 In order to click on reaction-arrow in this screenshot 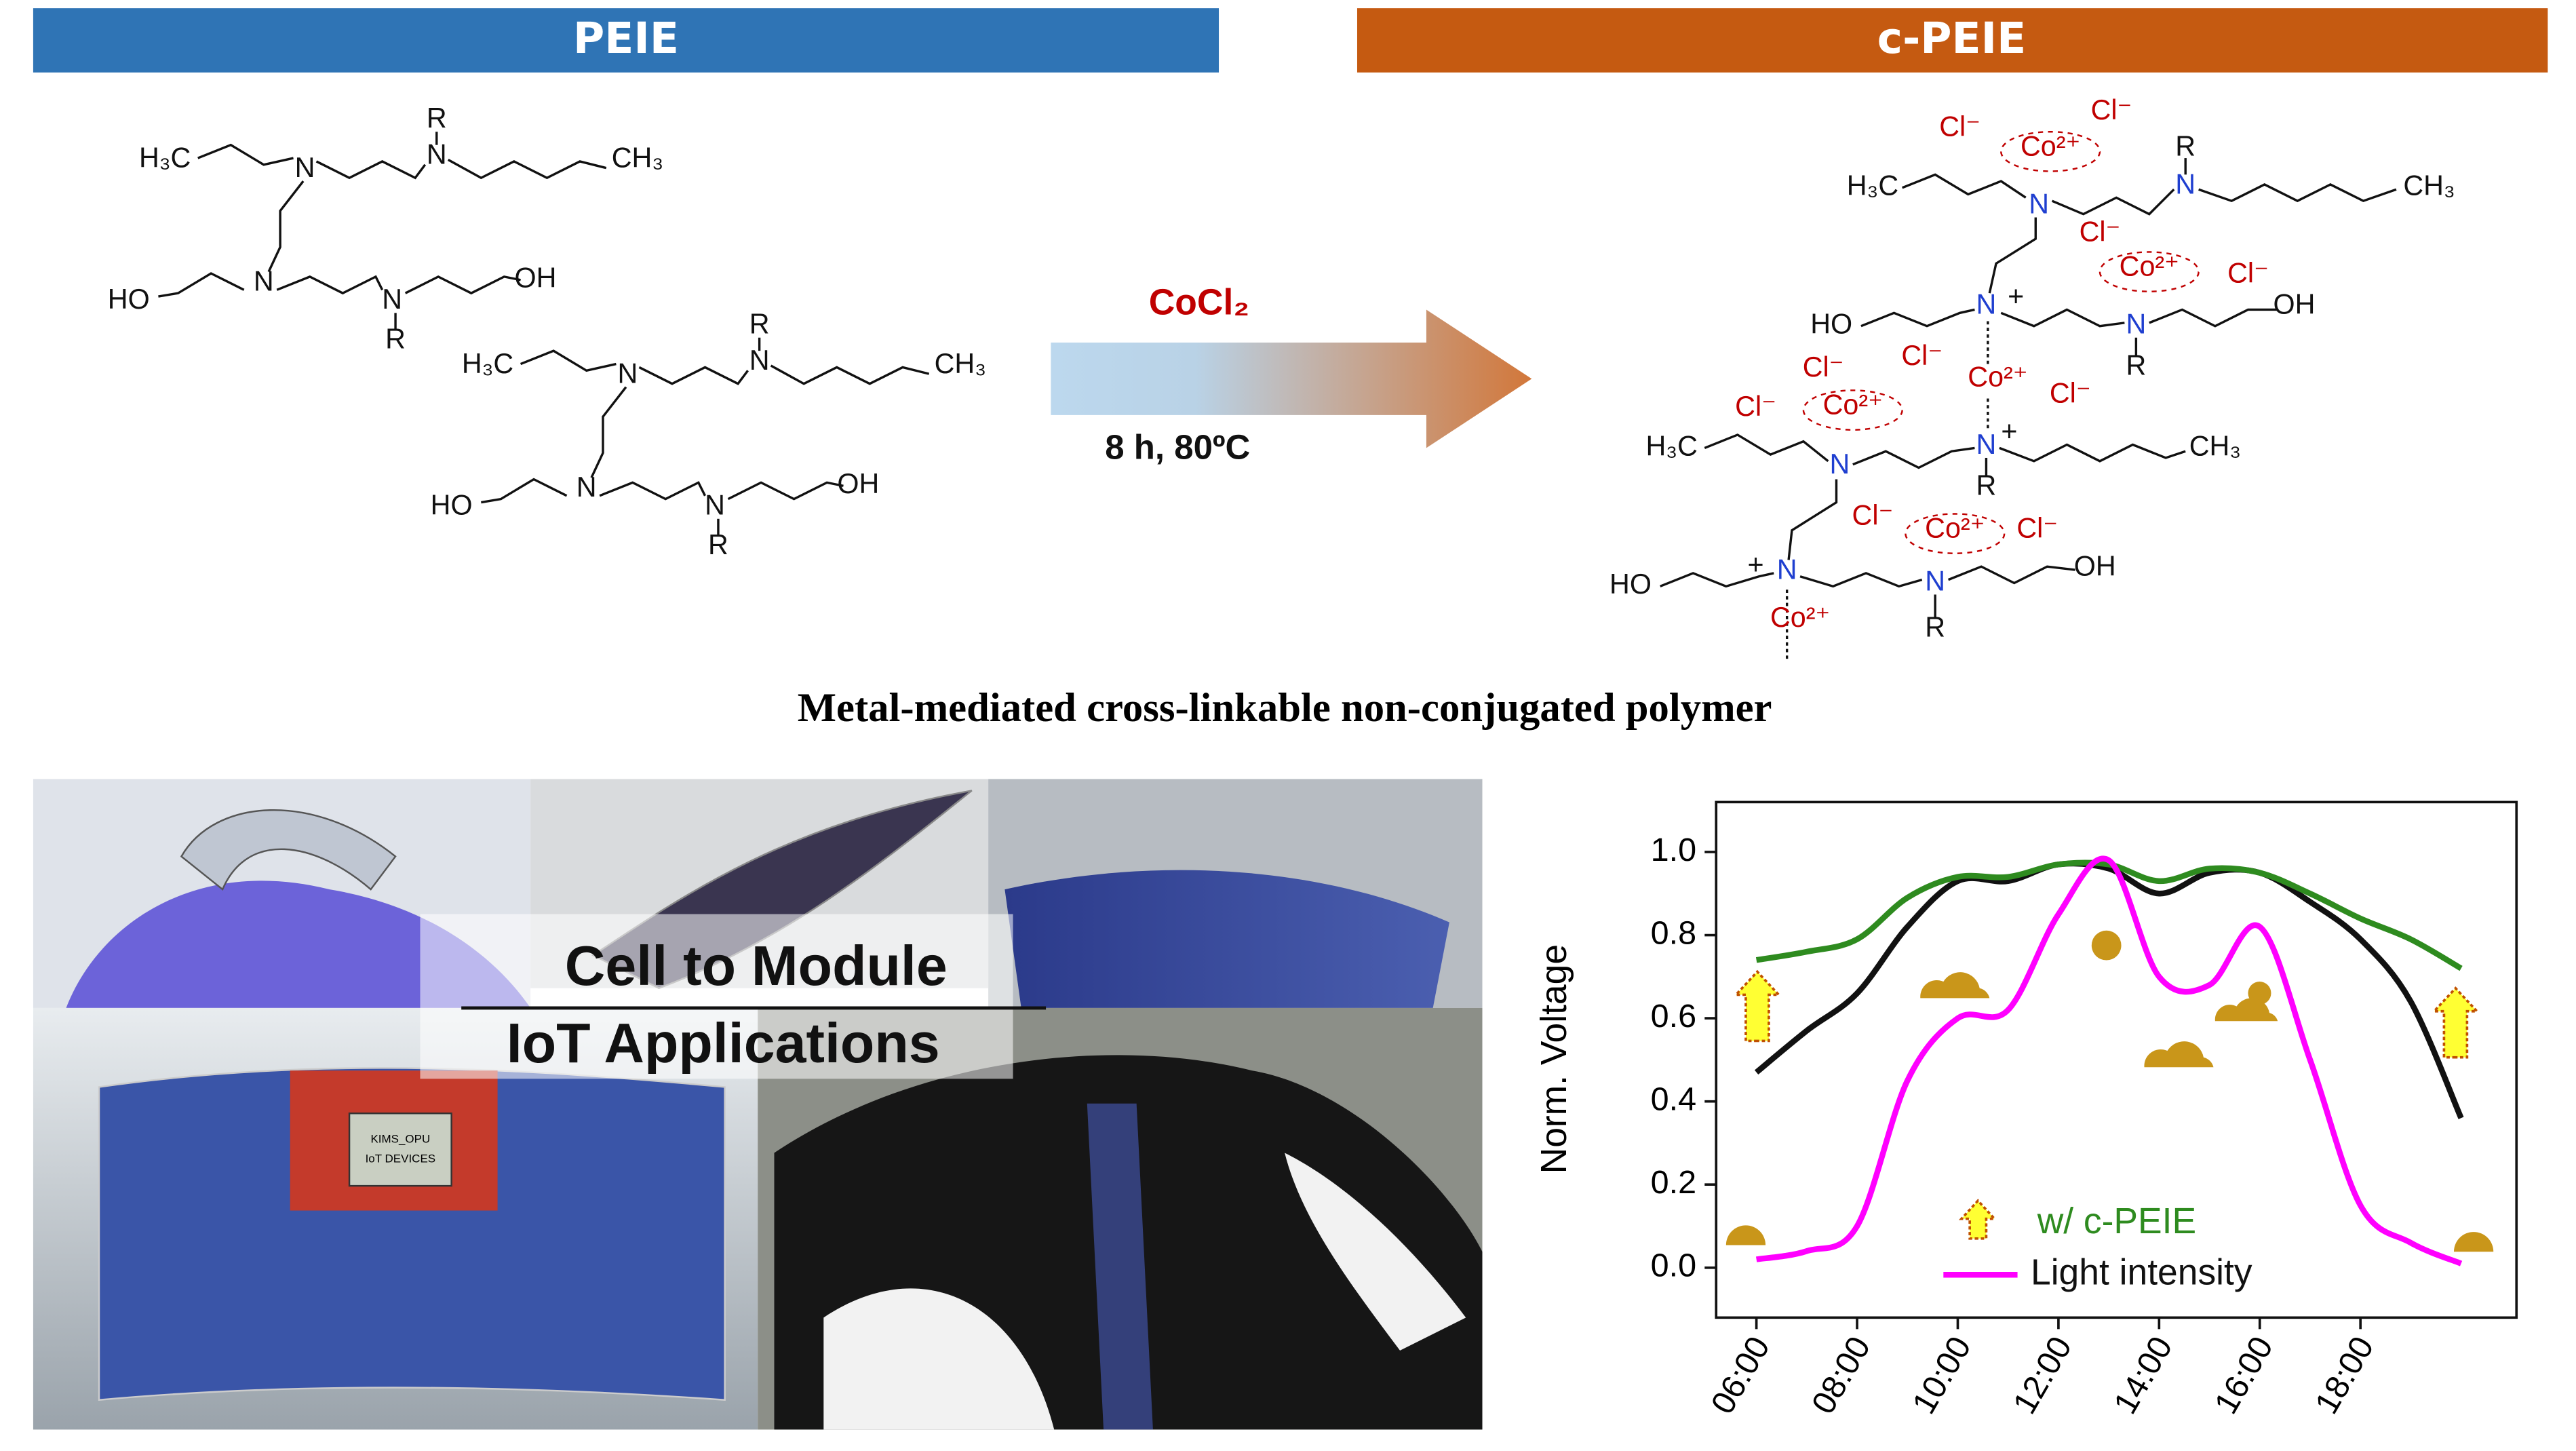, I will do `click(1291, 378)`.